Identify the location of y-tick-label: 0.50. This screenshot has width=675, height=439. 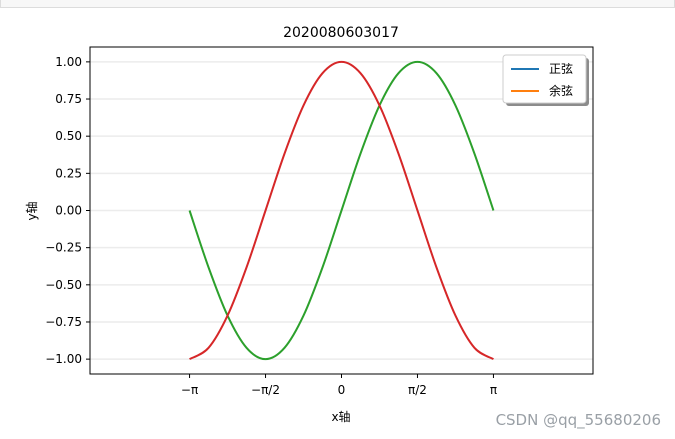
(68, 136).